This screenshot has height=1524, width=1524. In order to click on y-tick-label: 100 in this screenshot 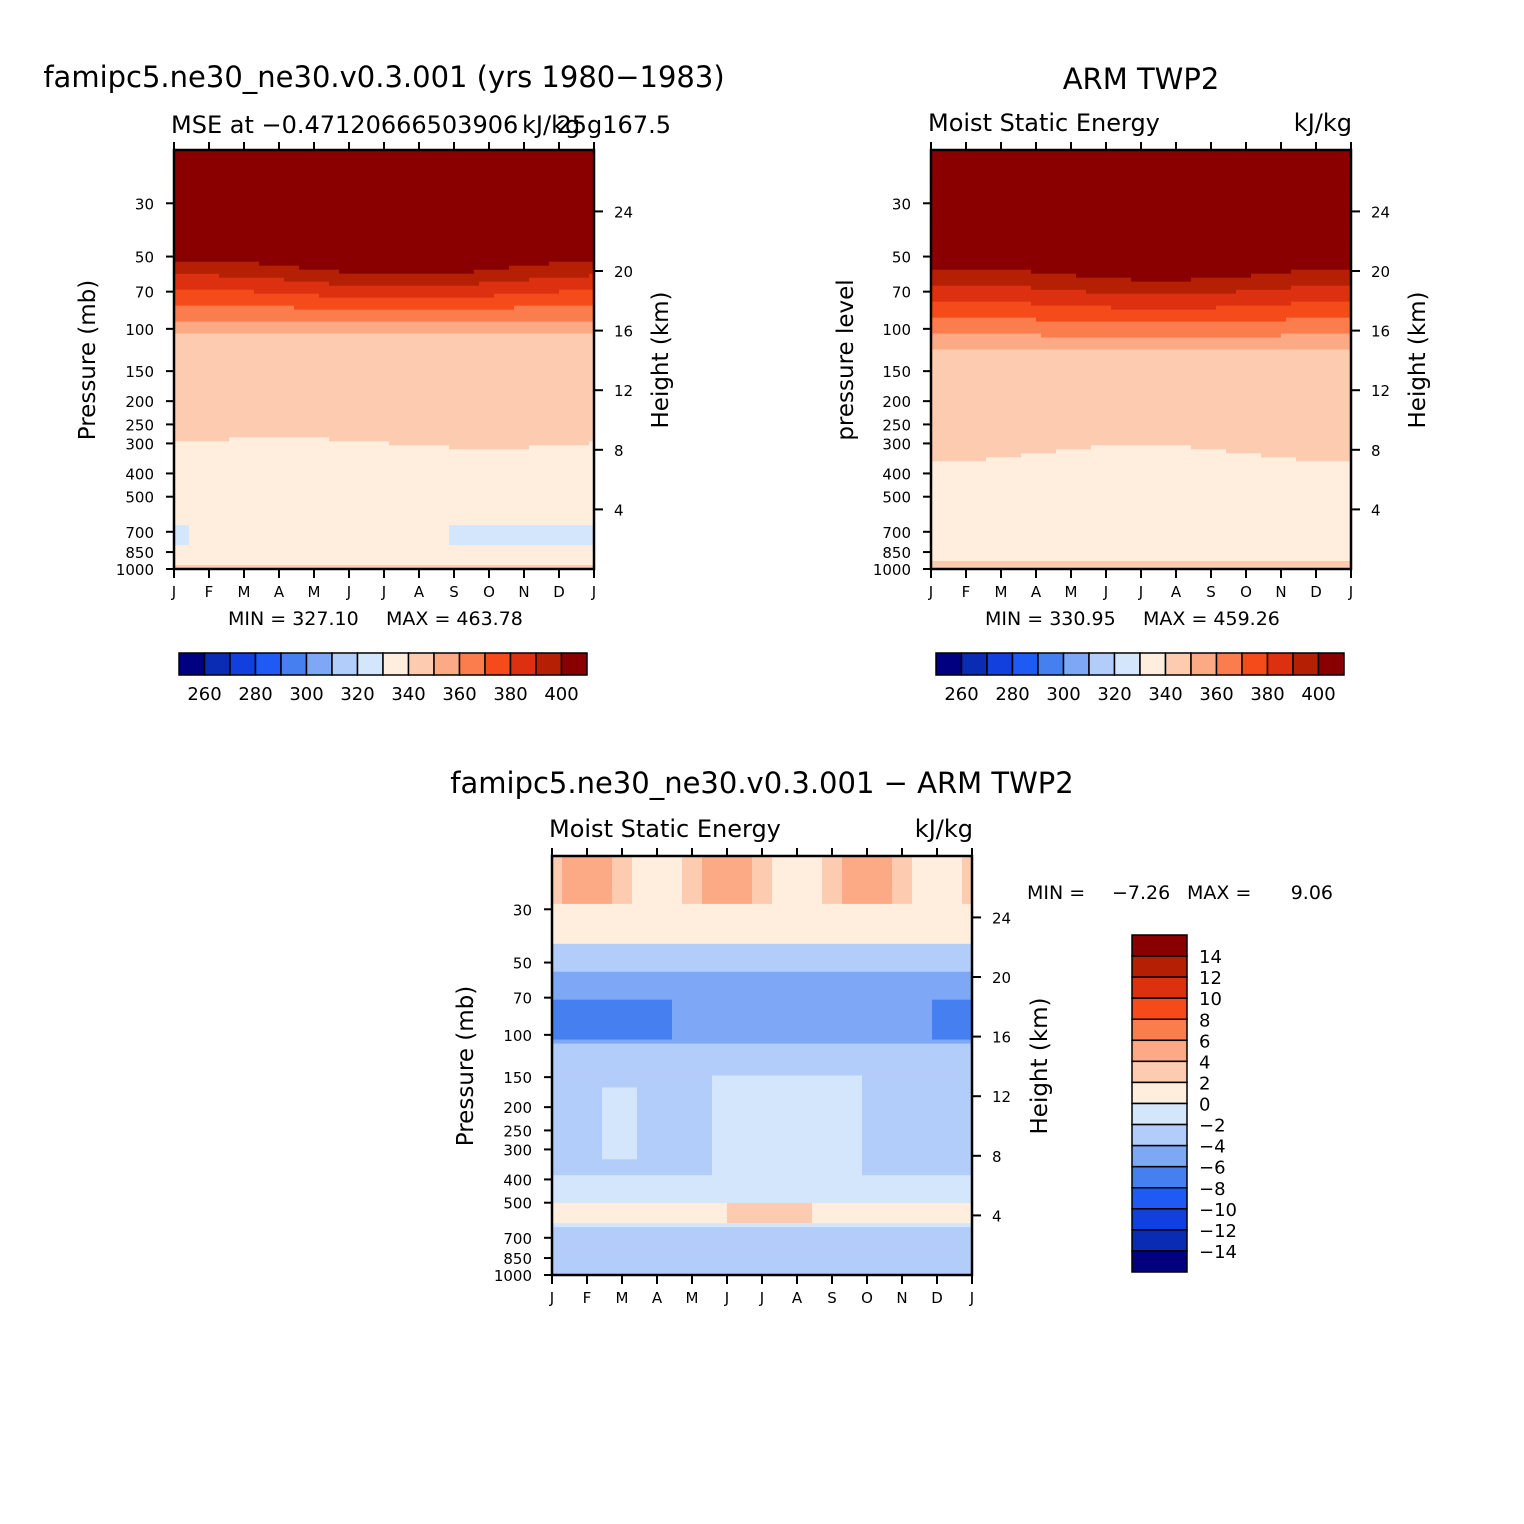, I will do `click(517, 1036)`.